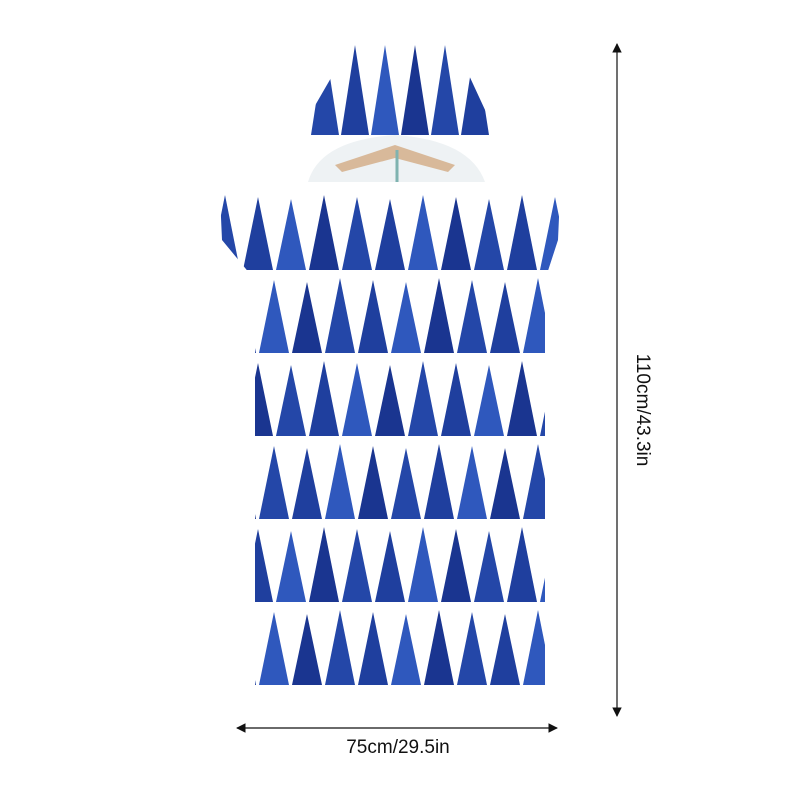 The width and height of the screenshot is (800, 800). Describe the element at coordinates (398, 747) in the screenshot. I see `width-label: 75cm/29.5in` at that location.